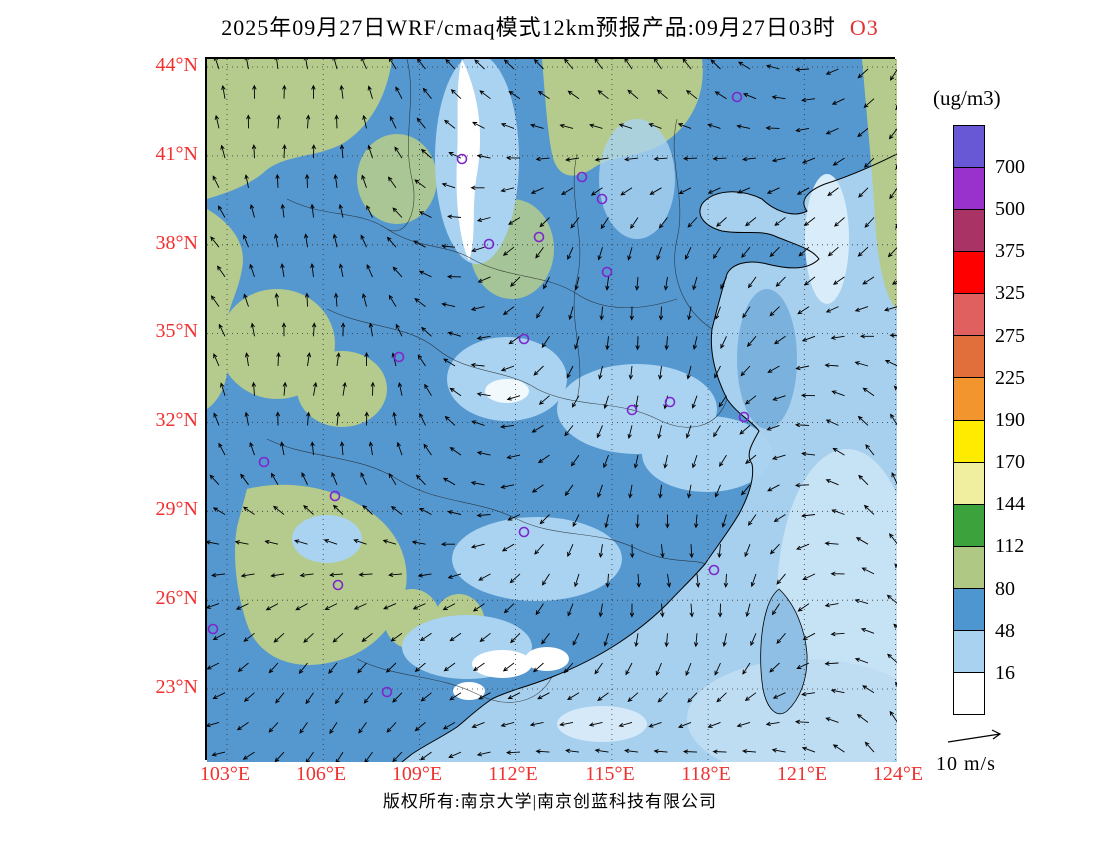  Describe the element at coordinates (225, 774) in the screenshot. I see `lon-tick-label: 103°E` at that location.